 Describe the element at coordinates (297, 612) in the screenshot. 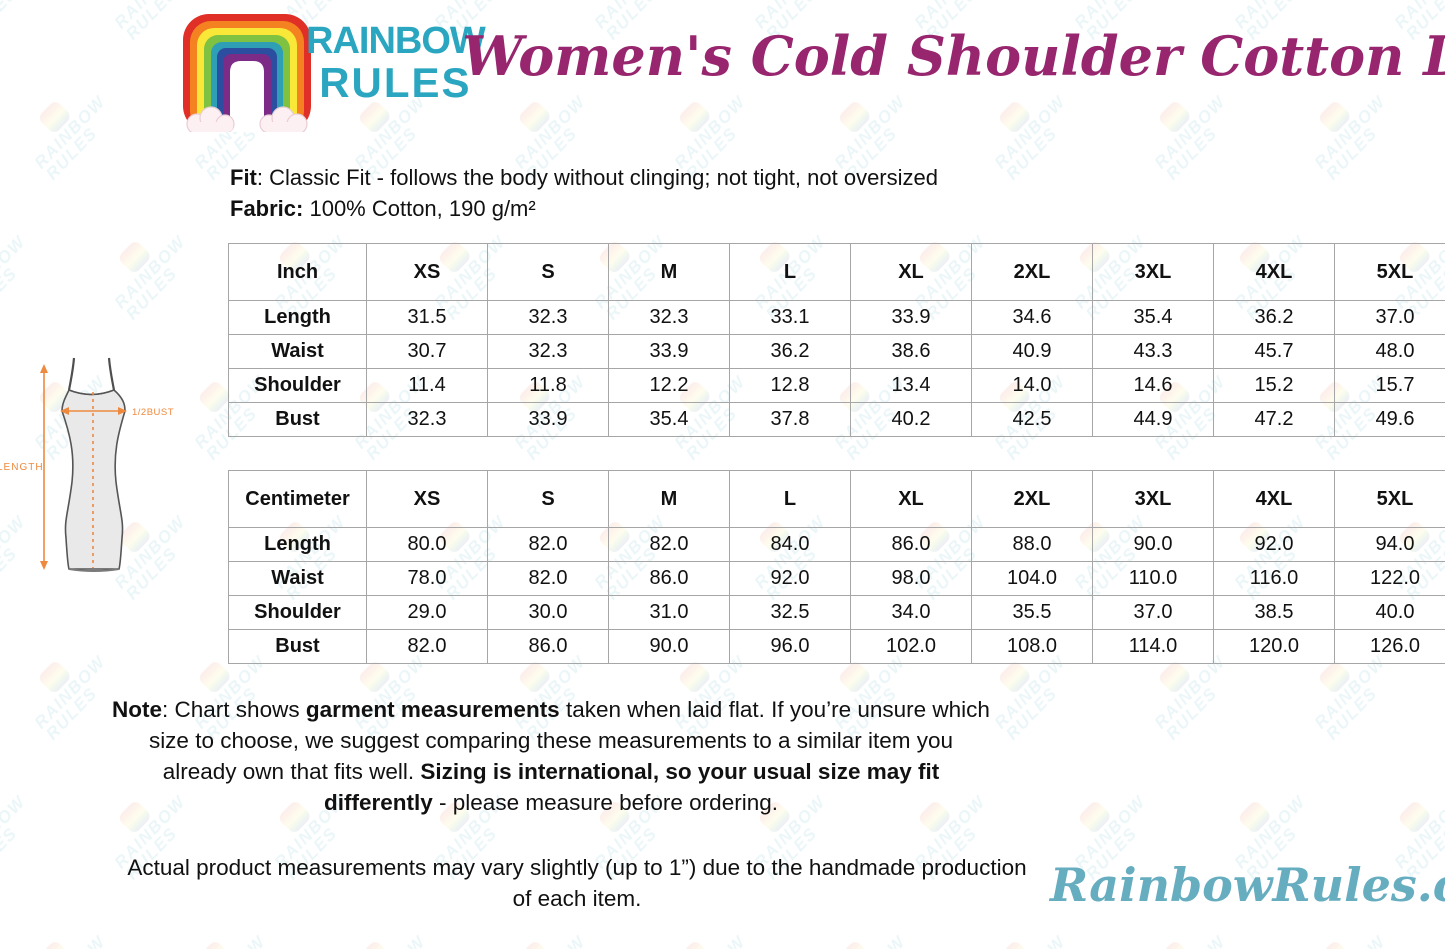

I see `measure-label-cell: Shoulder` at that location.